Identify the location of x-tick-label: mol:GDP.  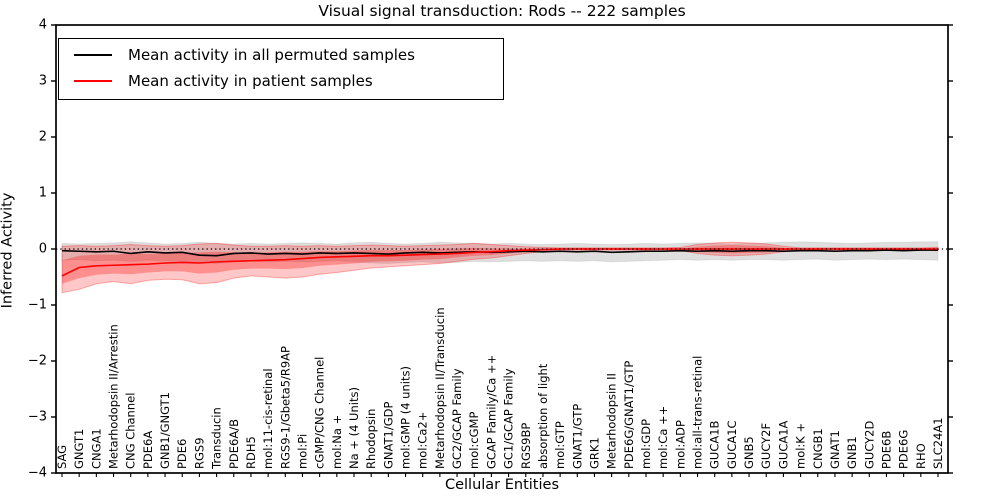
(646, 444).